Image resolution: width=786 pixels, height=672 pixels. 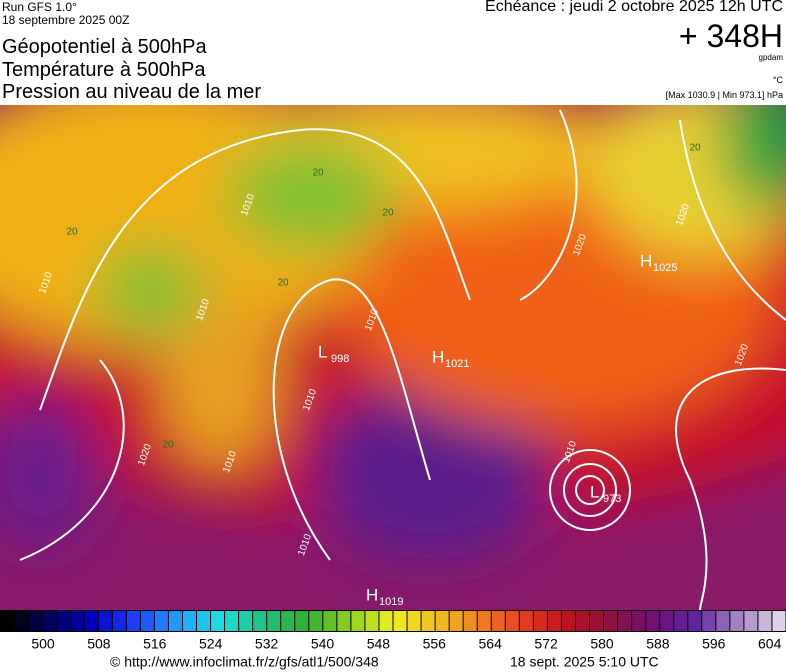 I want to click on lead-time: + 348H, so click(x=730, y=36).